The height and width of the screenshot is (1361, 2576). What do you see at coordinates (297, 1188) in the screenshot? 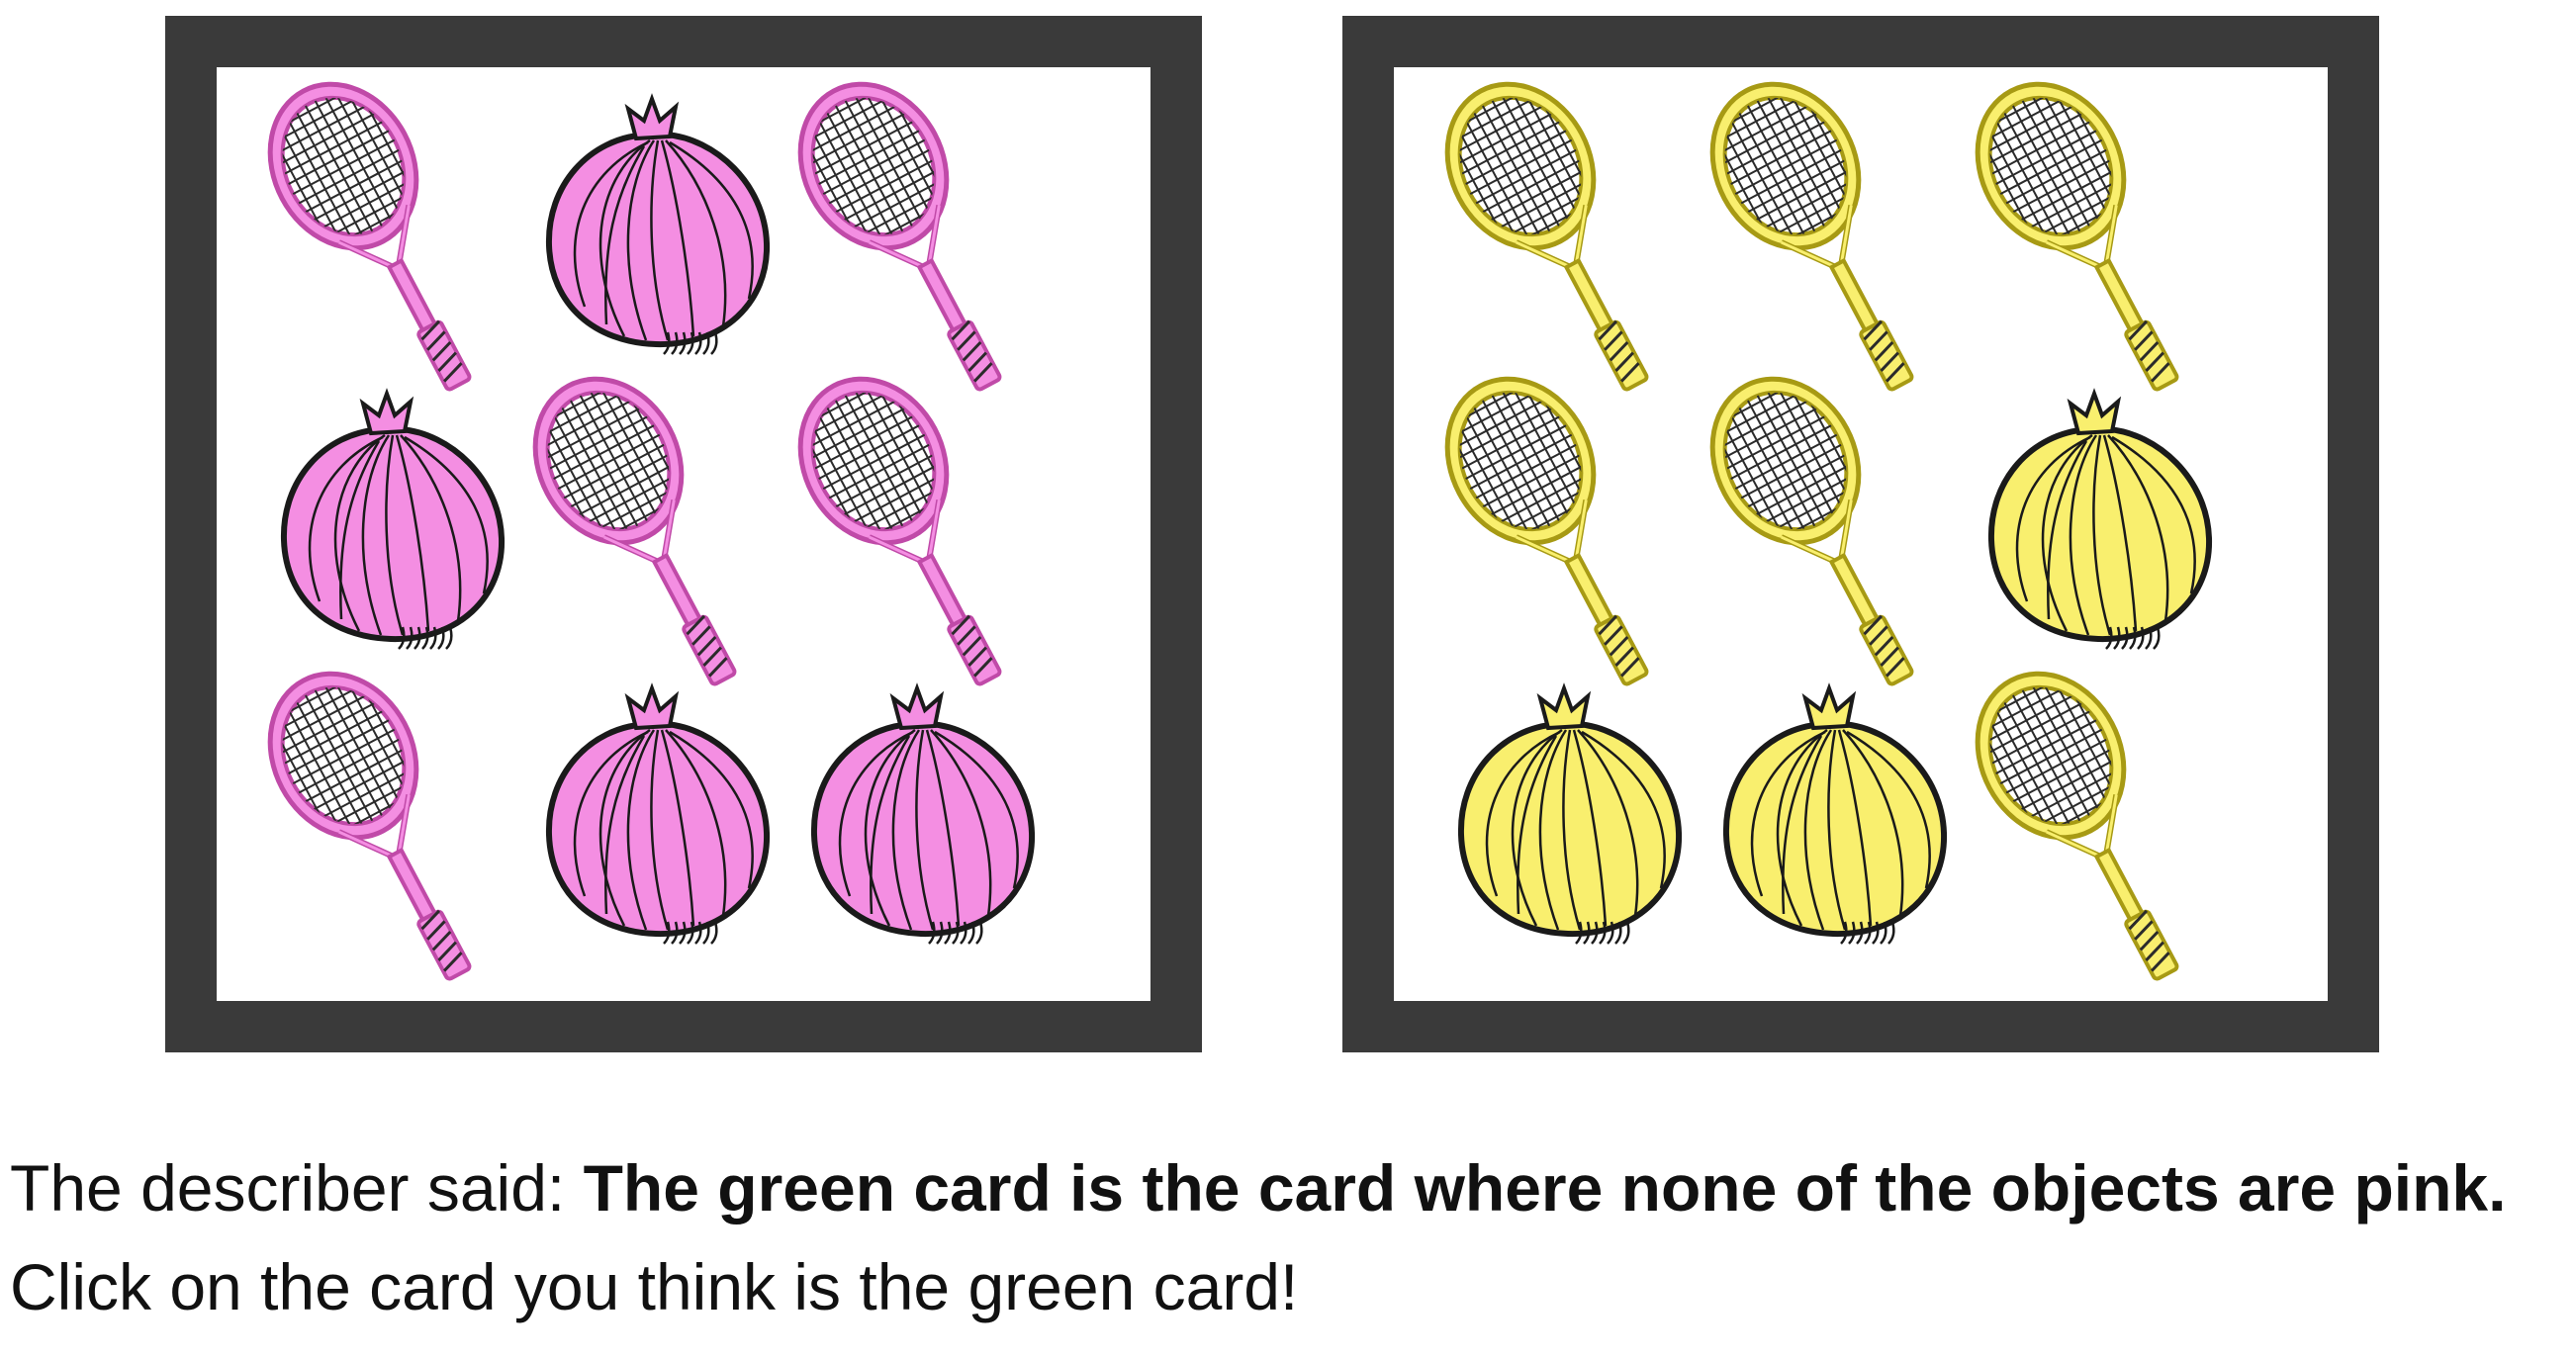
I see `describer-prefix: The describer said:` at bounding box center [297, 1188].